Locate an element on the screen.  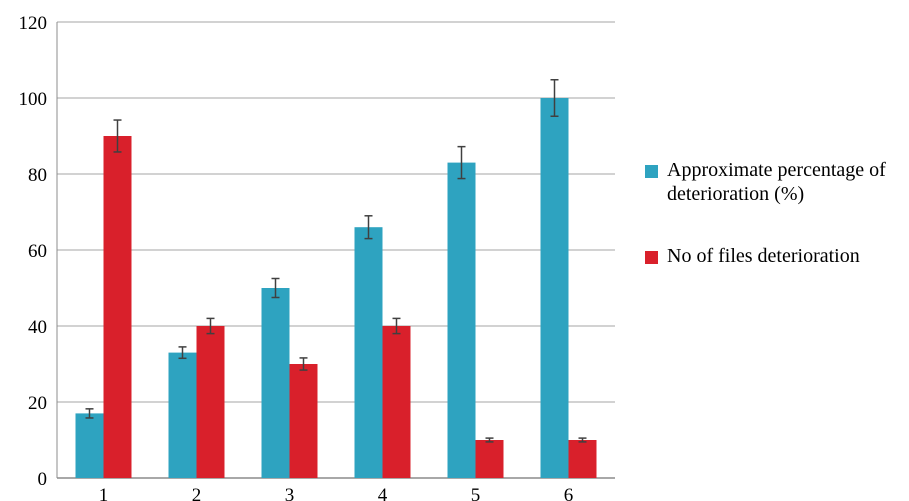
x-tick-label: 4 is located at coordinates (383, 493).